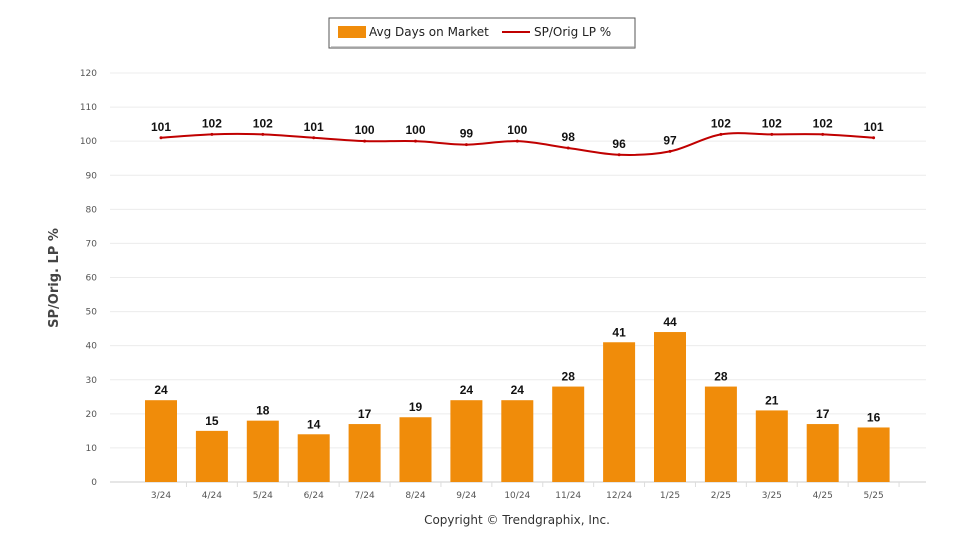  Describe the element at coordinates (92, 313) in the screenshot. I see `y-tick-label: 50` at that location.